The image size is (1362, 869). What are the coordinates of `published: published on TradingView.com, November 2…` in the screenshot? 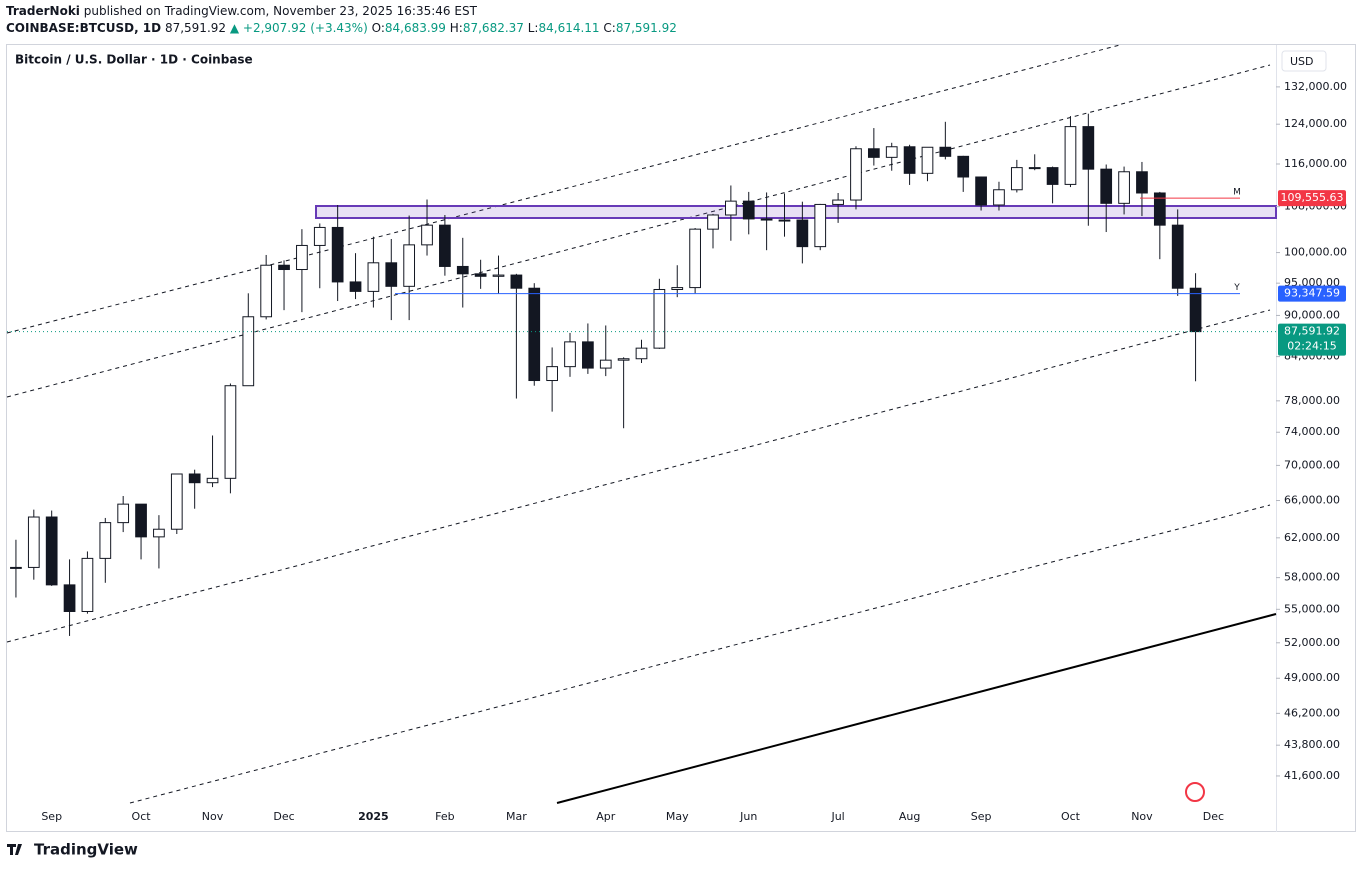 It's located at (280, 11).